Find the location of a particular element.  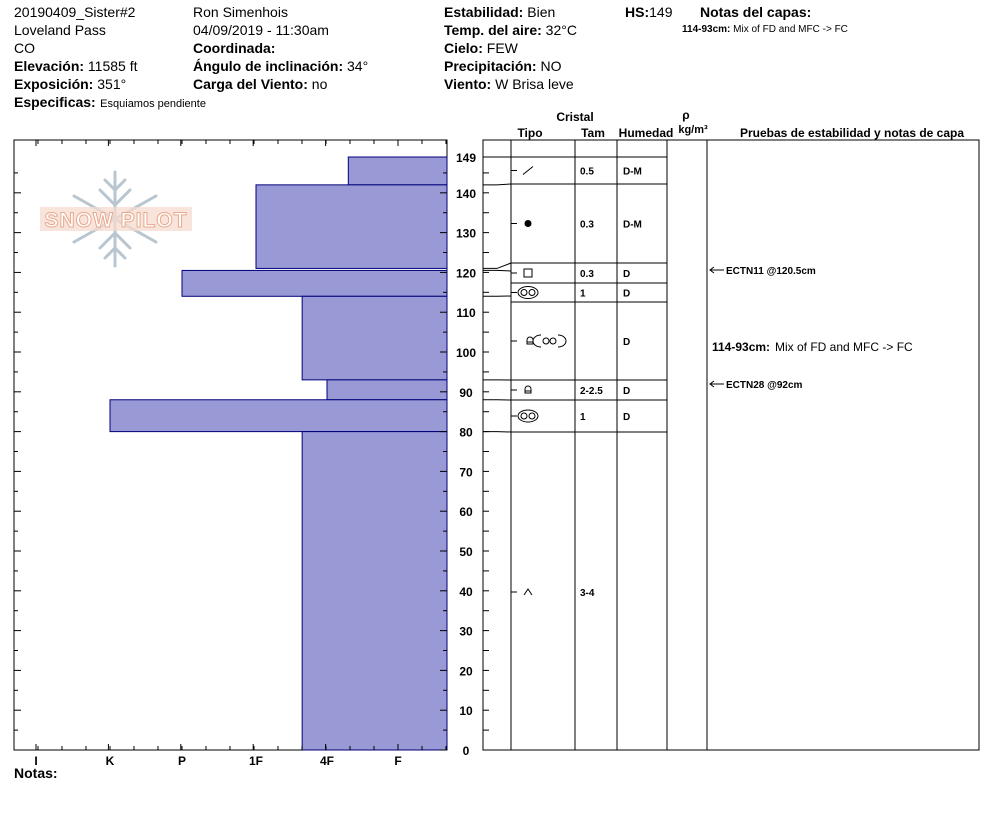

sky: Cielo: FEW is located at coordinates (481, 48).